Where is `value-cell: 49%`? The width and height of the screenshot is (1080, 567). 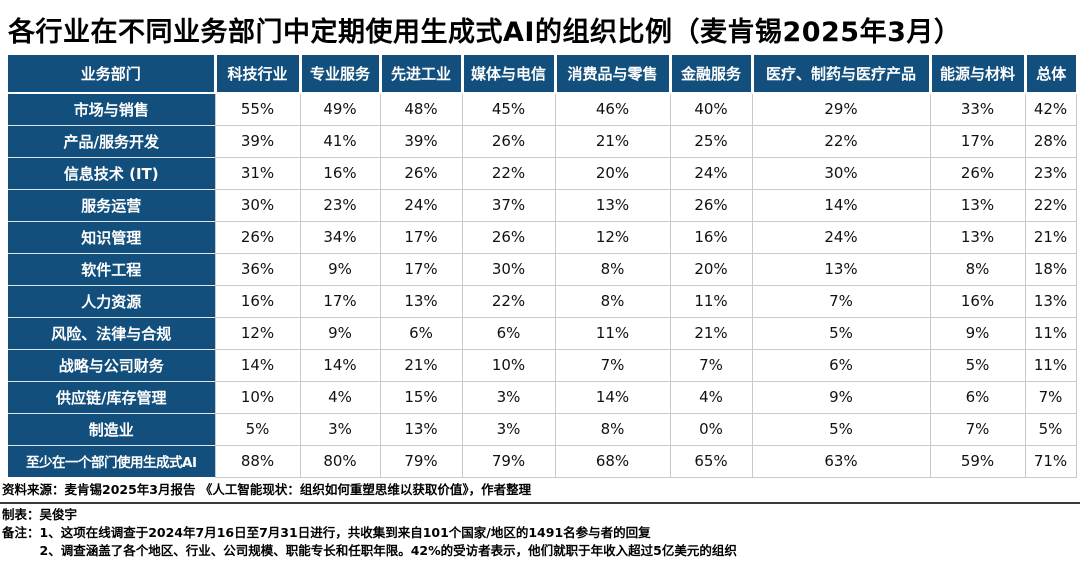
value-cell: 49% is located at coordinates (340, 109).